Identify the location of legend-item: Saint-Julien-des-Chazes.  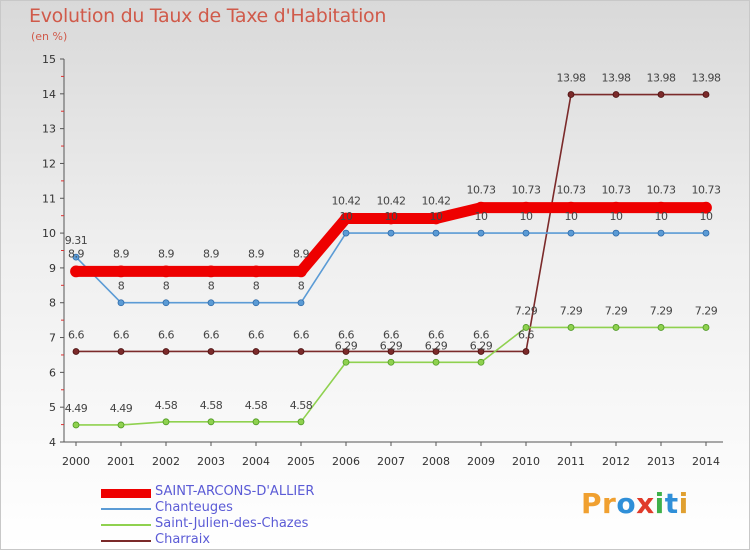
(251, 524).